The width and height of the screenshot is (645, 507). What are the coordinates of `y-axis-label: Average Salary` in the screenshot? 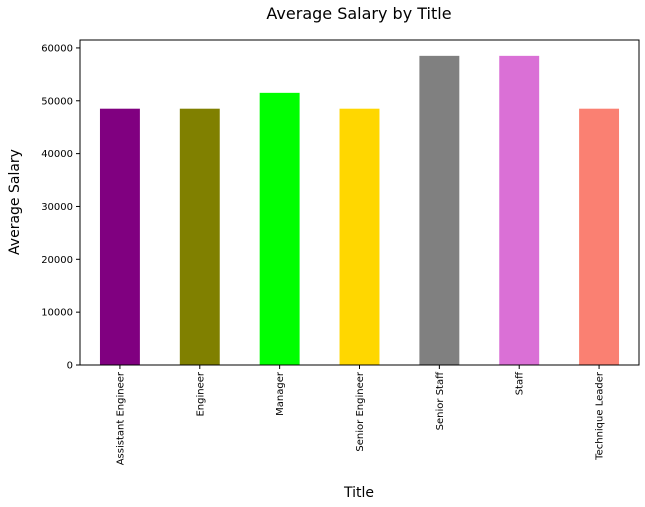 It's located at (15, 202).